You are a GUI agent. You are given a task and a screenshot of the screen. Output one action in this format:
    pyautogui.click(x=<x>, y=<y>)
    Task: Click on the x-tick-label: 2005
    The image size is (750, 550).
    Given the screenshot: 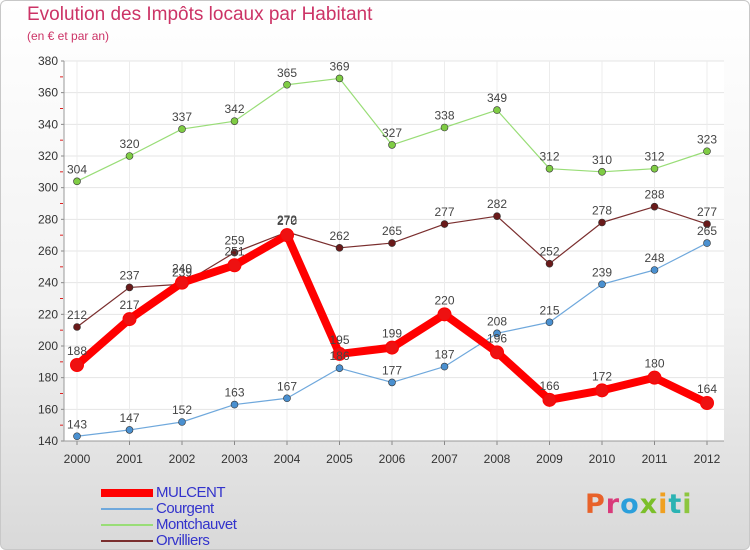 What is the action you would take?
    pyautogui.click(x=339, y=459)
    